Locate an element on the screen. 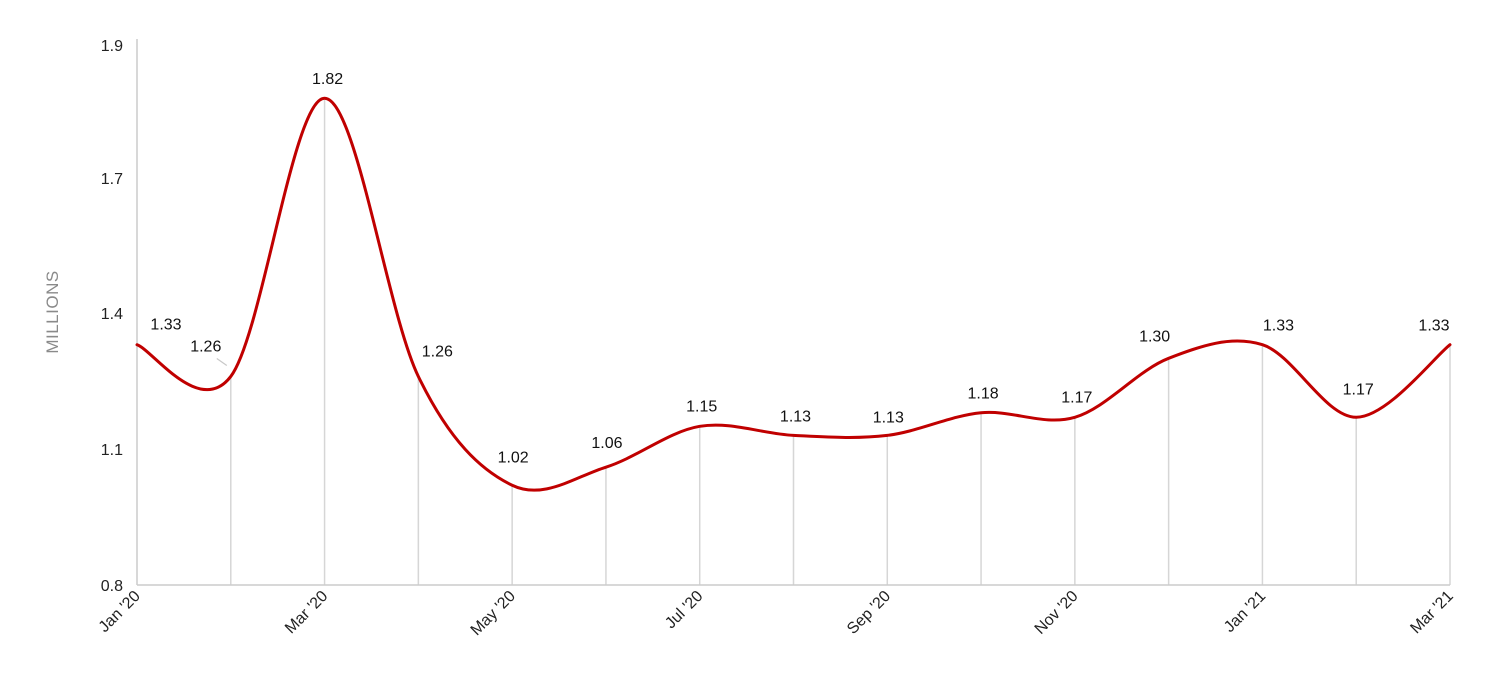 The image size is (1503, 686). data-label: 1.02 is located at coordinates (513, 457).